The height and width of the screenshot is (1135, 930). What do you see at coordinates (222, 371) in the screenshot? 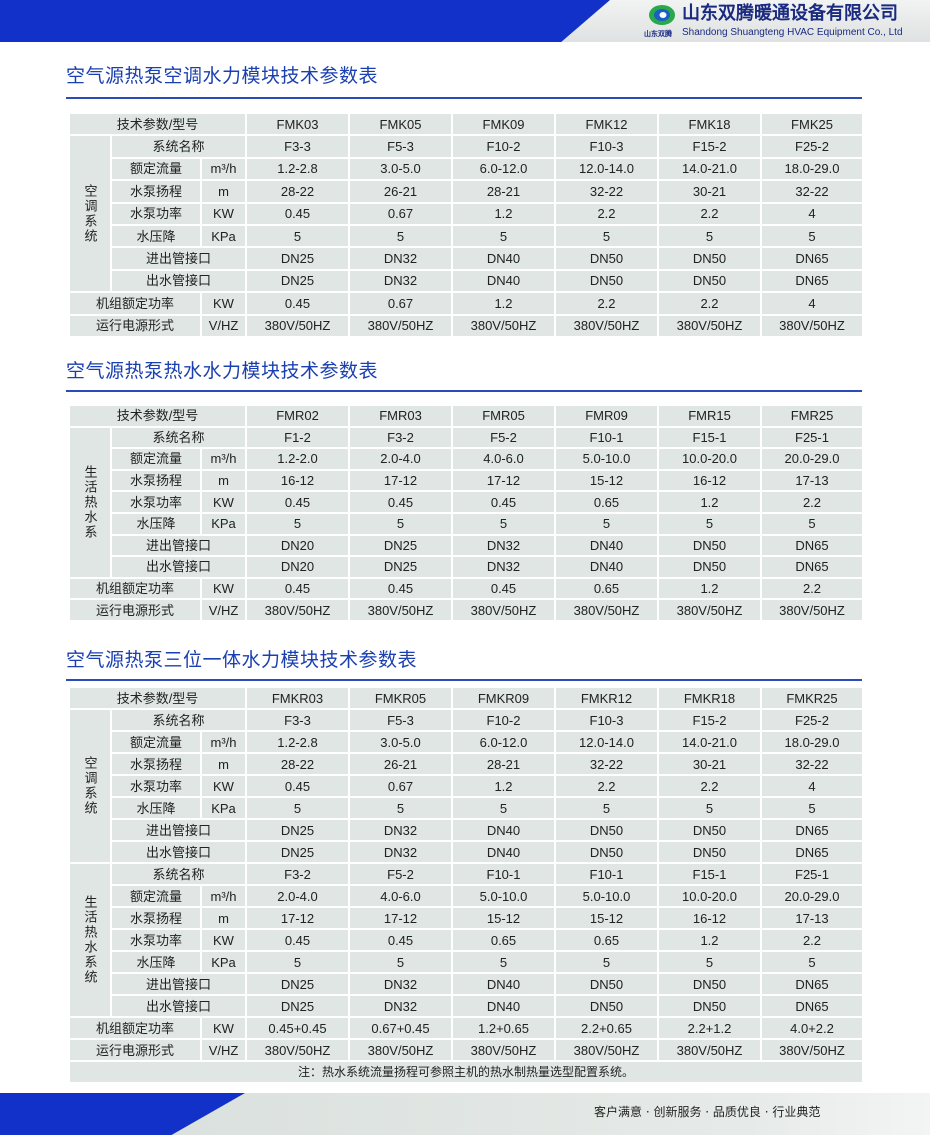
I see `table-2-title: 空气源热泵热水水力模块技术参数表` at bounding box center [222, 371].